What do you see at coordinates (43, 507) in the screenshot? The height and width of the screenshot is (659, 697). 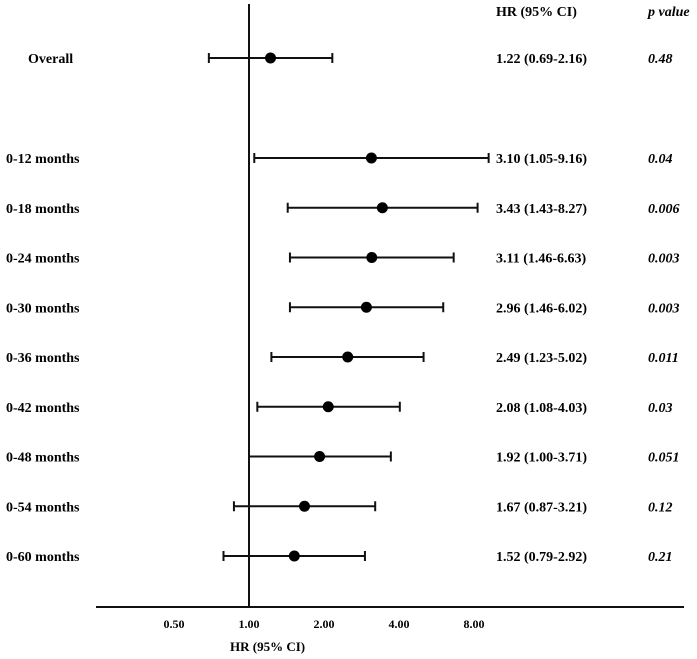 I see `row-label: 0-54 months` at bounding box center [43, 507].